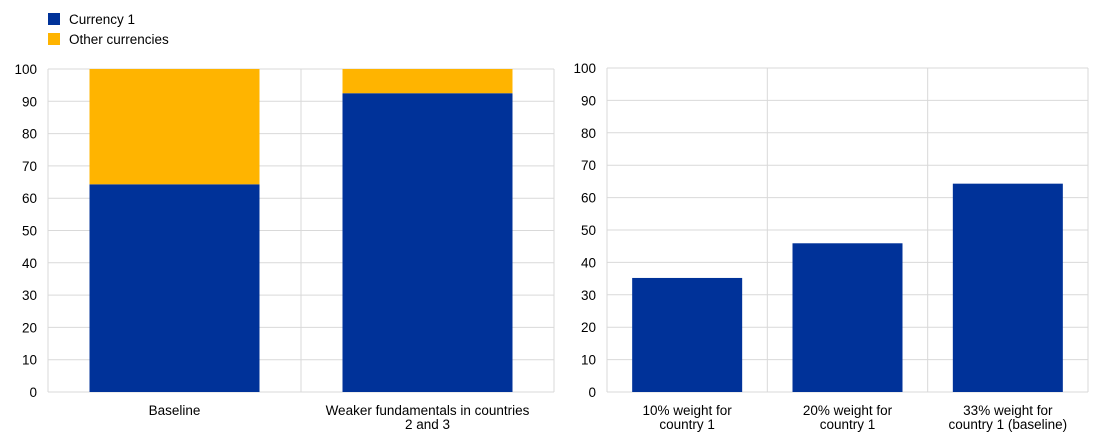  Describe the element at coordinates (1008, 410) in the screenshot. I see `right-x-tick-2-line-0: 33% weight for` at that location.